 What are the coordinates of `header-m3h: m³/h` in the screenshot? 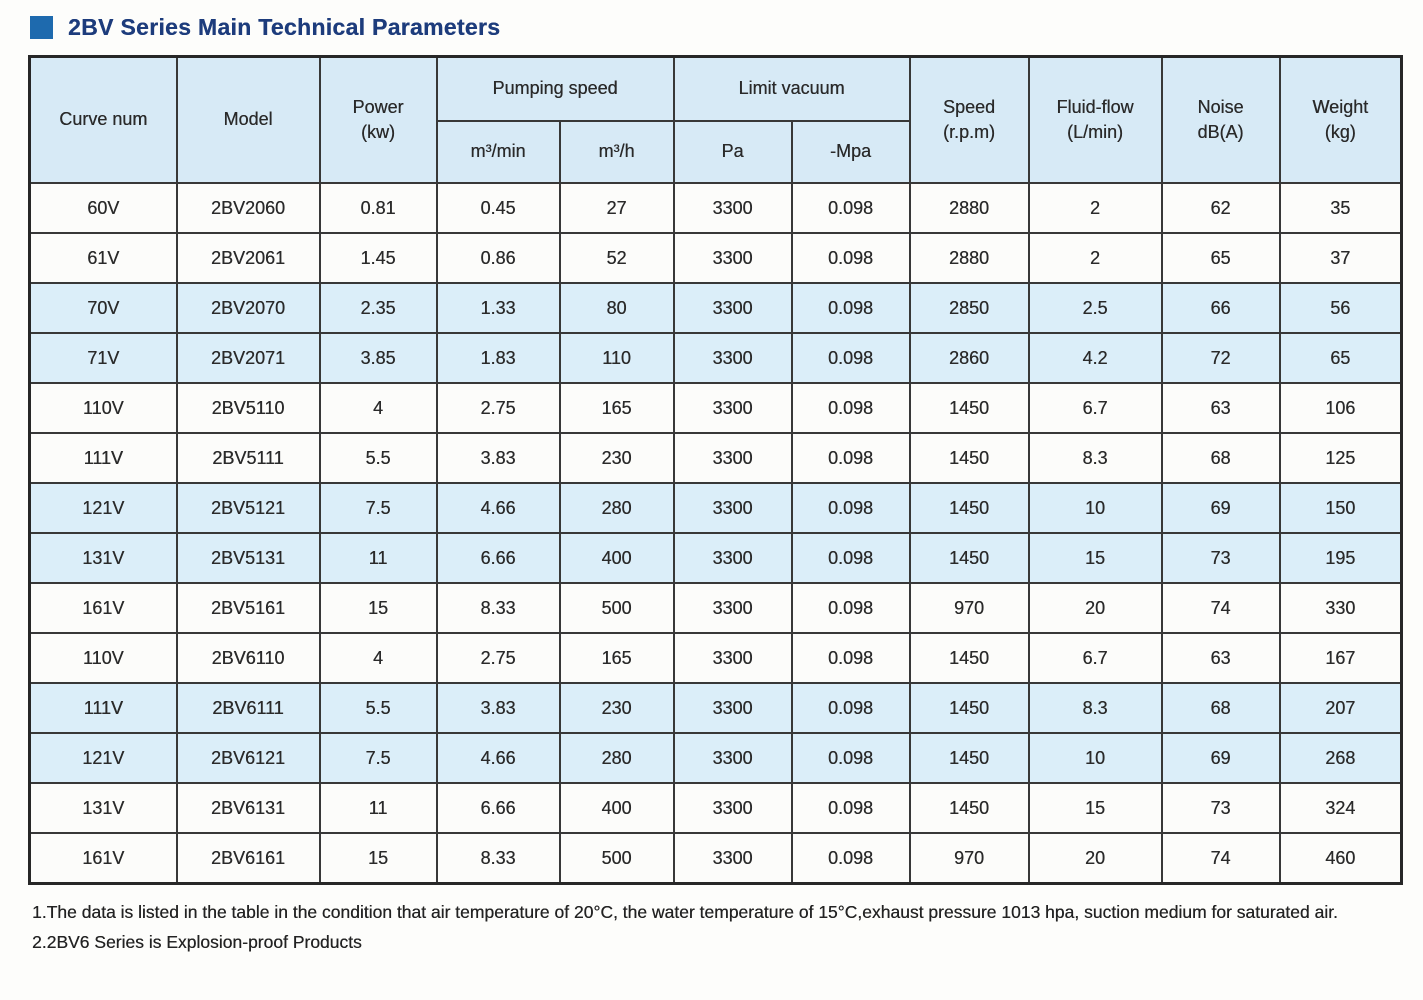 It's located at (616, 152).